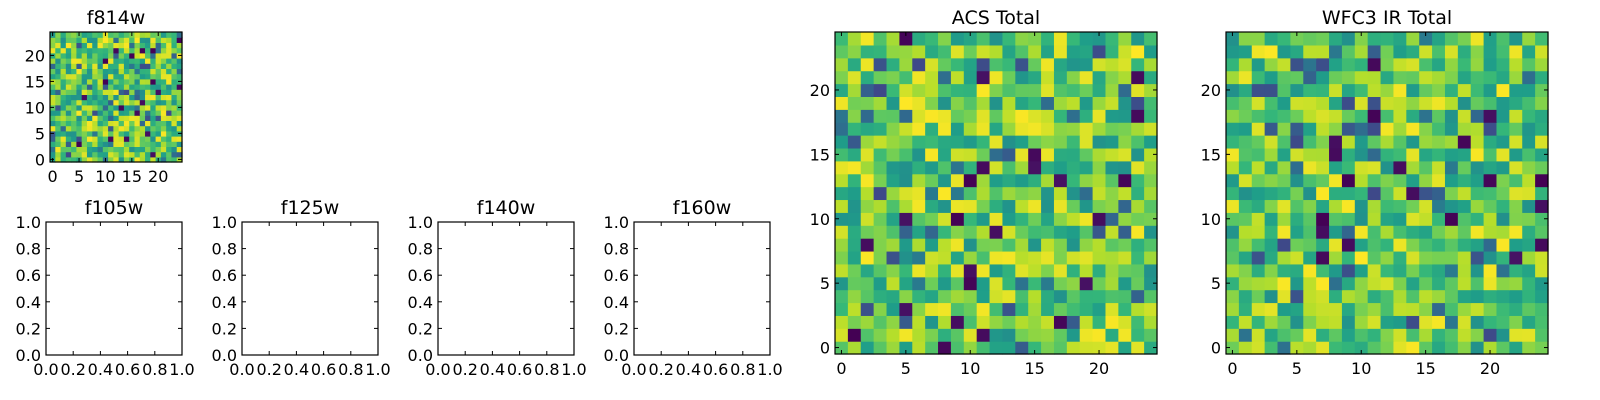 Image resolution: width=1600 pixels, height=400 pixels. I want to click on y-tick-label: 1.0, so click(420, 222).